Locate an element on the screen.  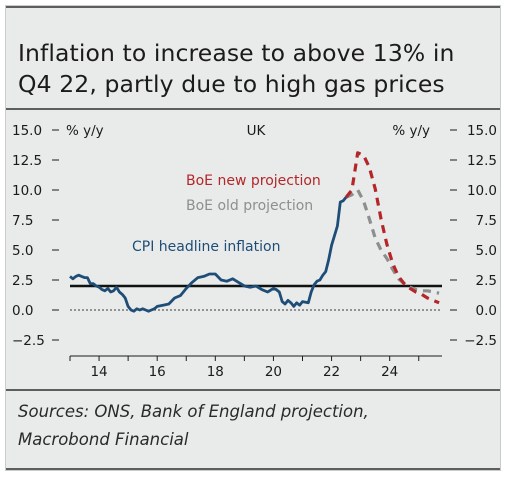
y-tick-label-left: 5.0 is located at coordinates (22, 251).